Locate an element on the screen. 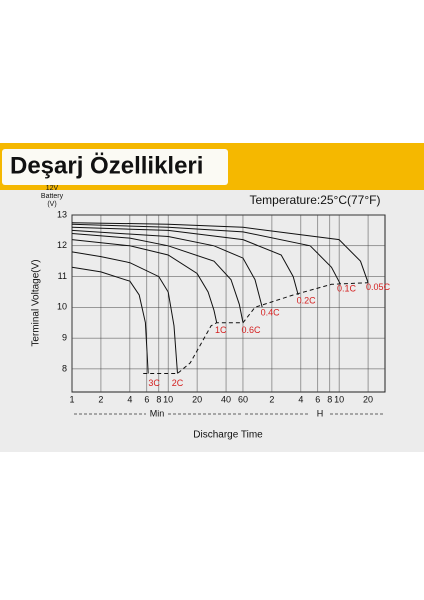 This screenshot has height=600, width=424. x-tick-label: 60 is located at coordinates (243, 399).